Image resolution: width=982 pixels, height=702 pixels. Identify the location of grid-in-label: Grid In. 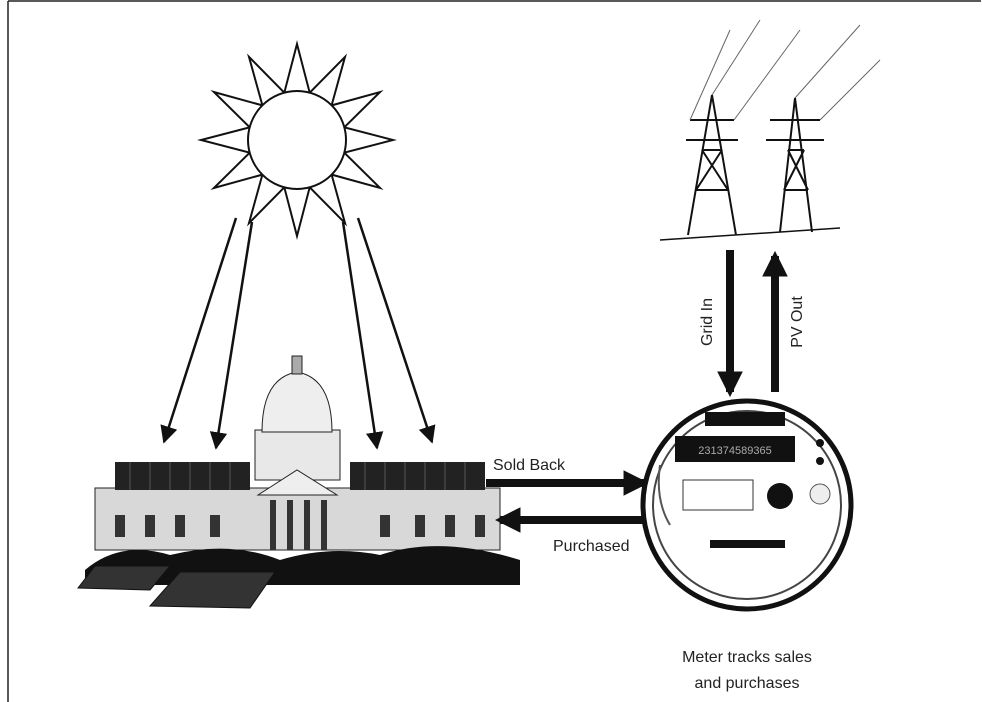
(707, 322).